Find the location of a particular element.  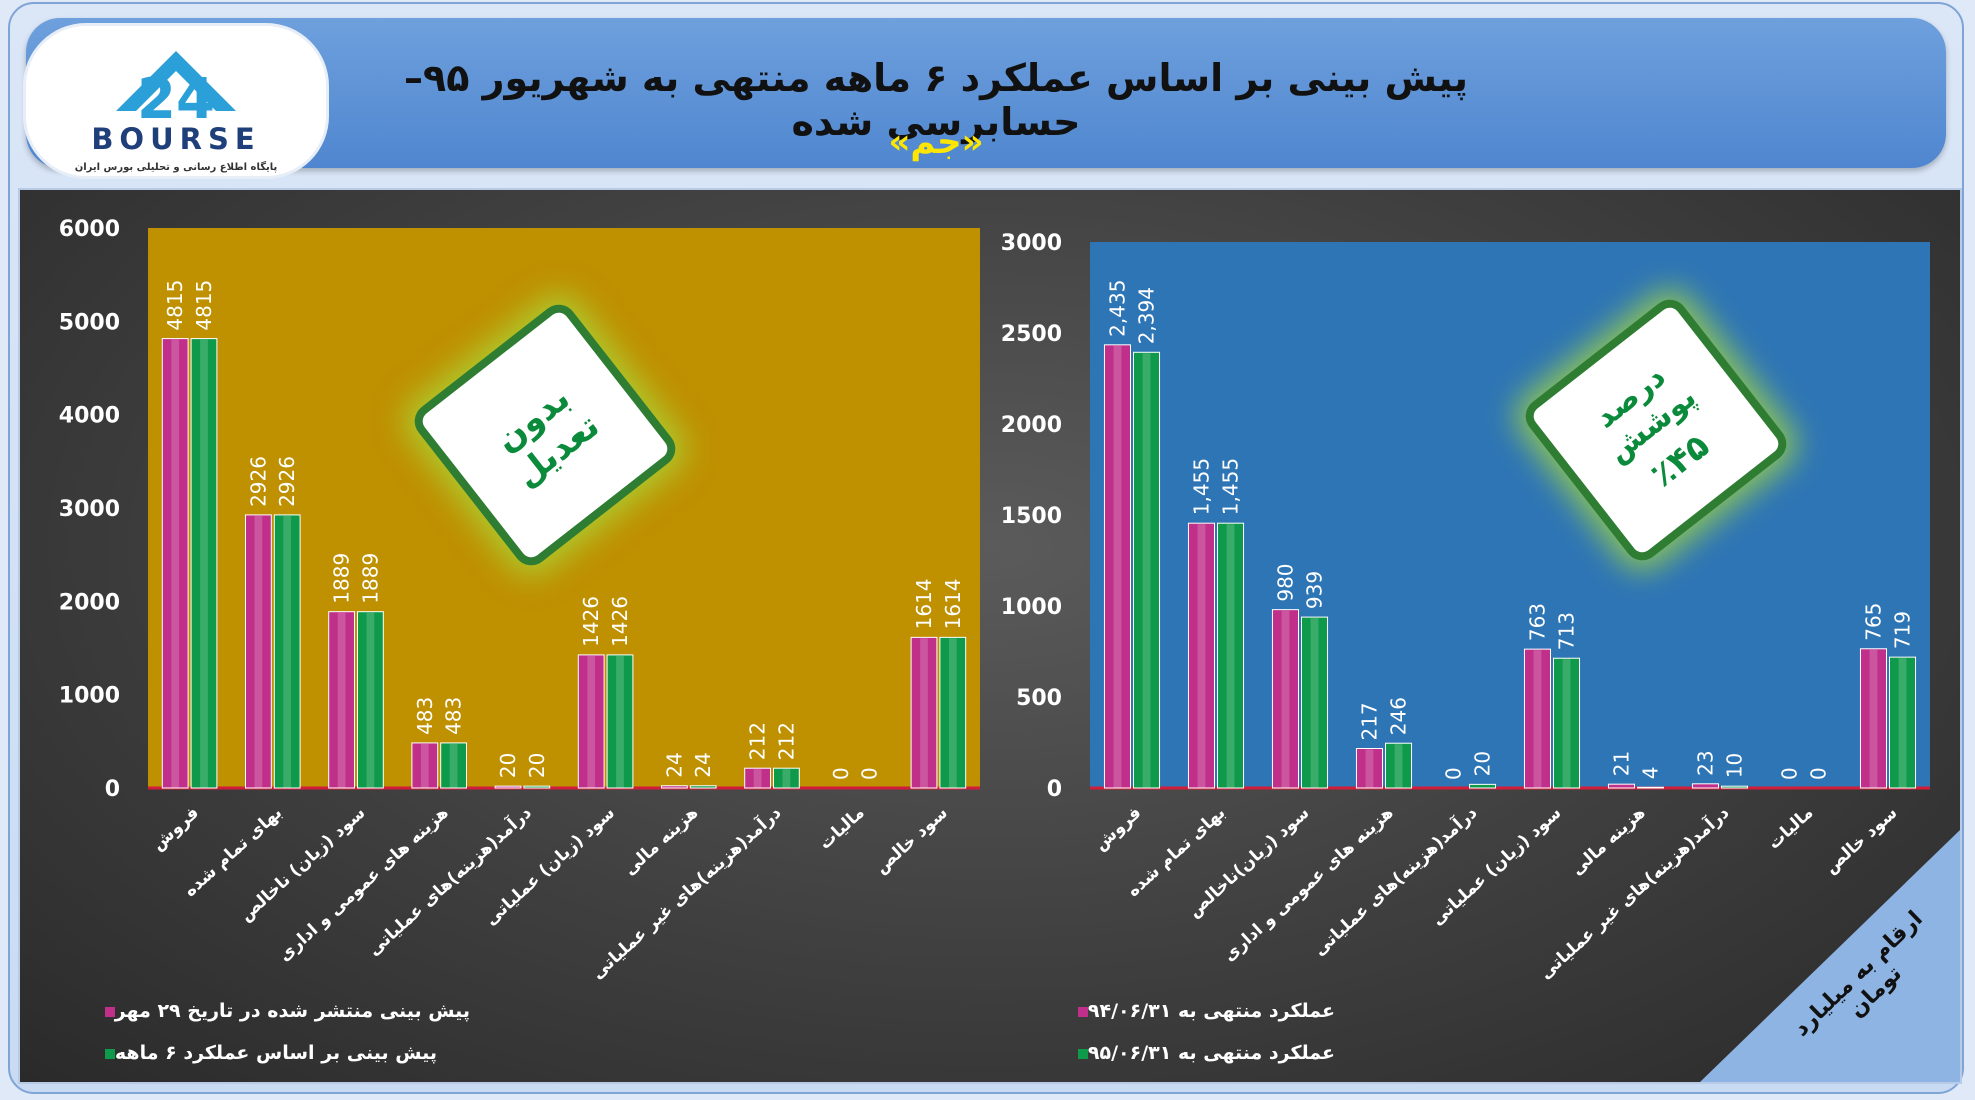

y-tick-label: 2500 is located at coordinates (1031, 334).